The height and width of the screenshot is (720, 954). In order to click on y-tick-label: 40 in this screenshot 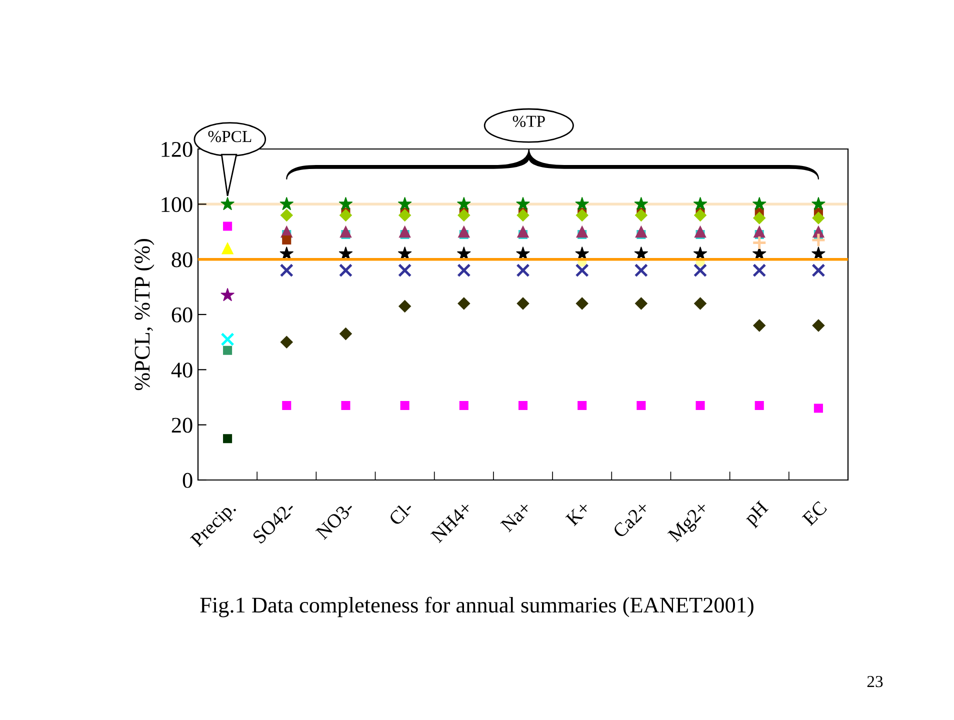, I will do `click(181, 370)`.